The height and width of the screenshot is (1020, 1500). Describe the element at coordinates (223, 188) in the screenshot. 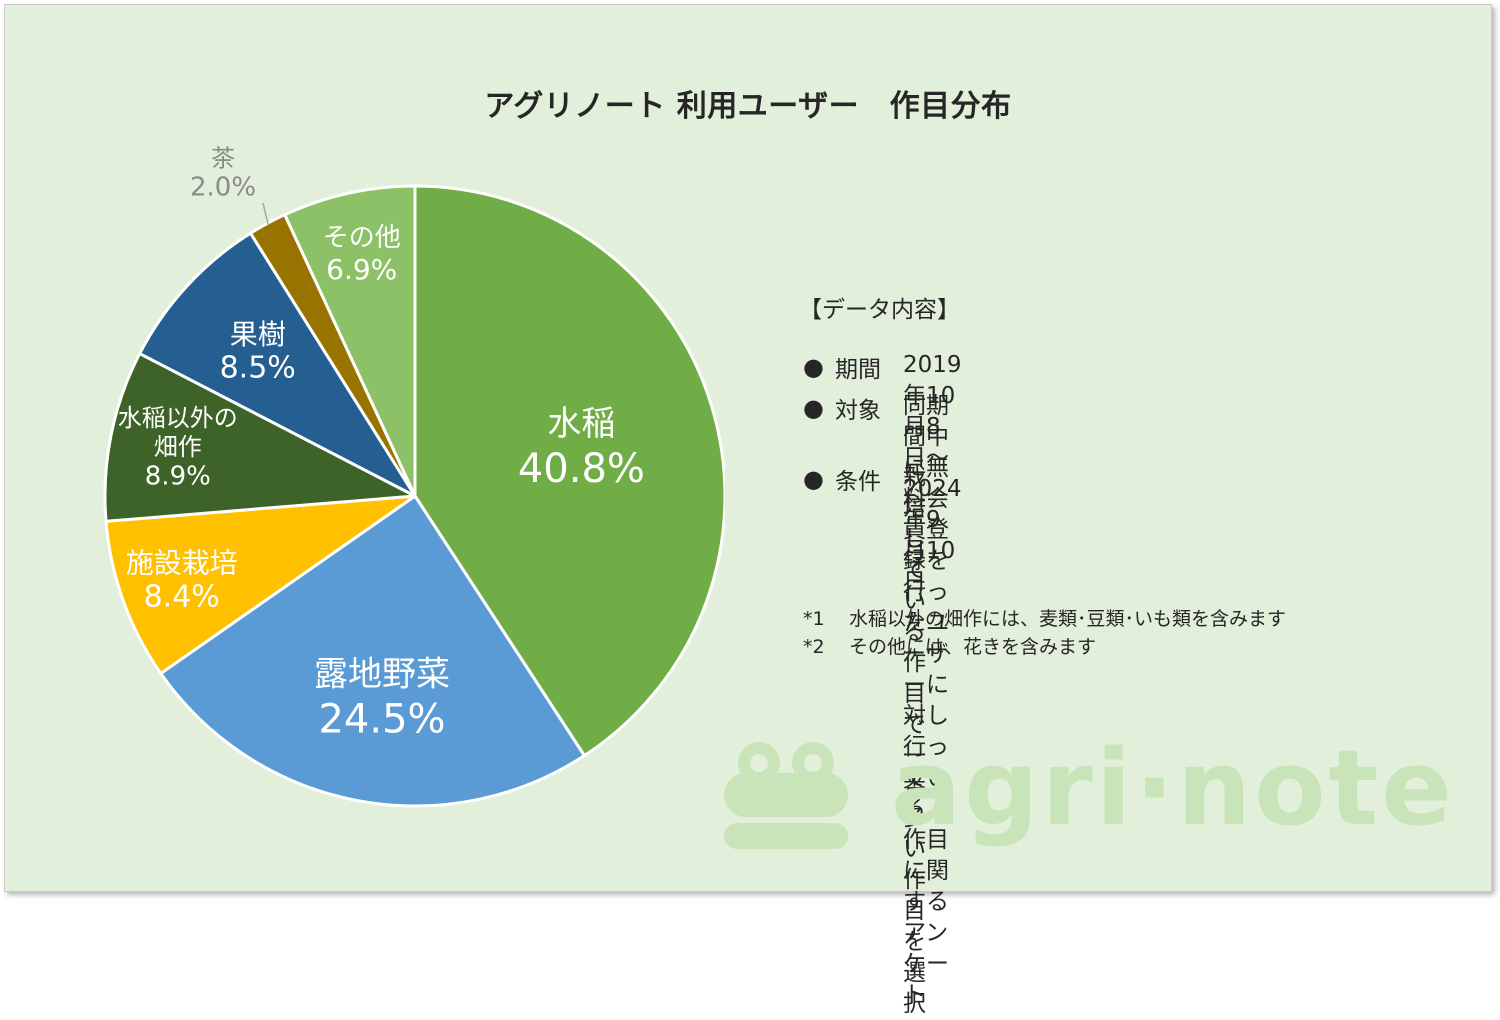

I see `slice-value-label: 2.0%` at that location.